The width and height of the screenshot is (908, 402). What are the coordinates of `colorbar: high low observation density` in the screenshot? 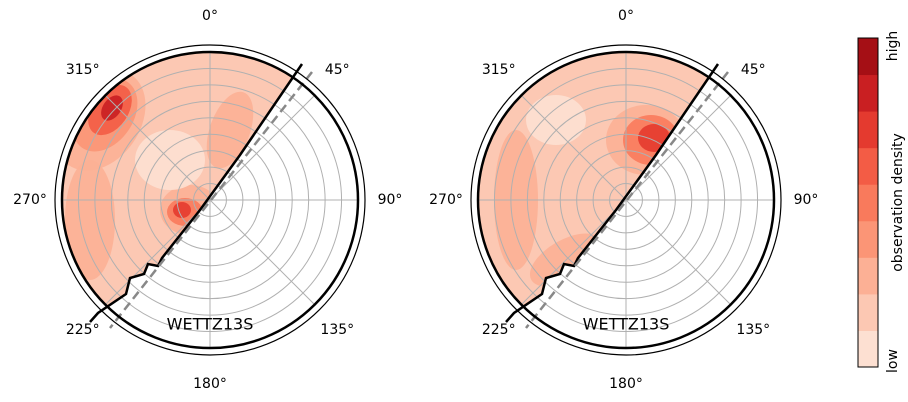 It's located at (881, 202).